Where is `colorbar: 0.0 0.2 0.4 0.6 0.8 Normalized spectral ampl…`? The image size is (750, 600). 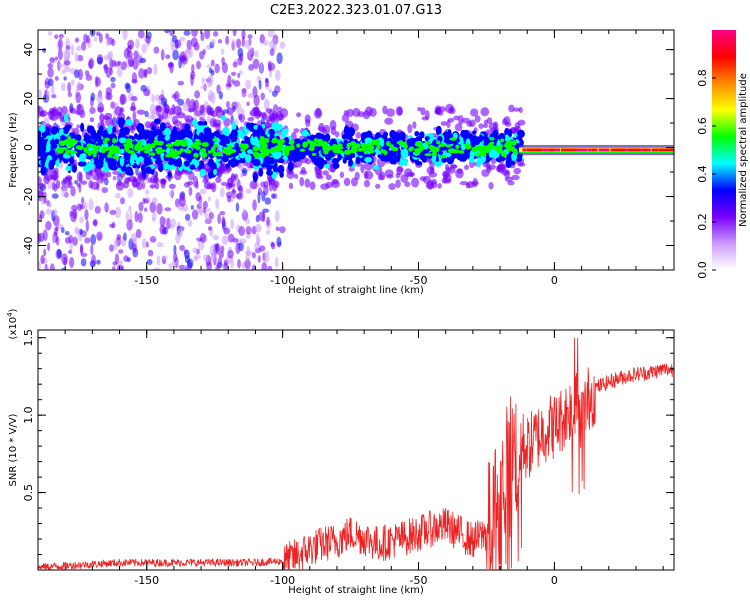
colorbar: 0.0 0.2 0.4 0.6 0.8 Normalized spectral ampl… is located at coordinates (722, 154).